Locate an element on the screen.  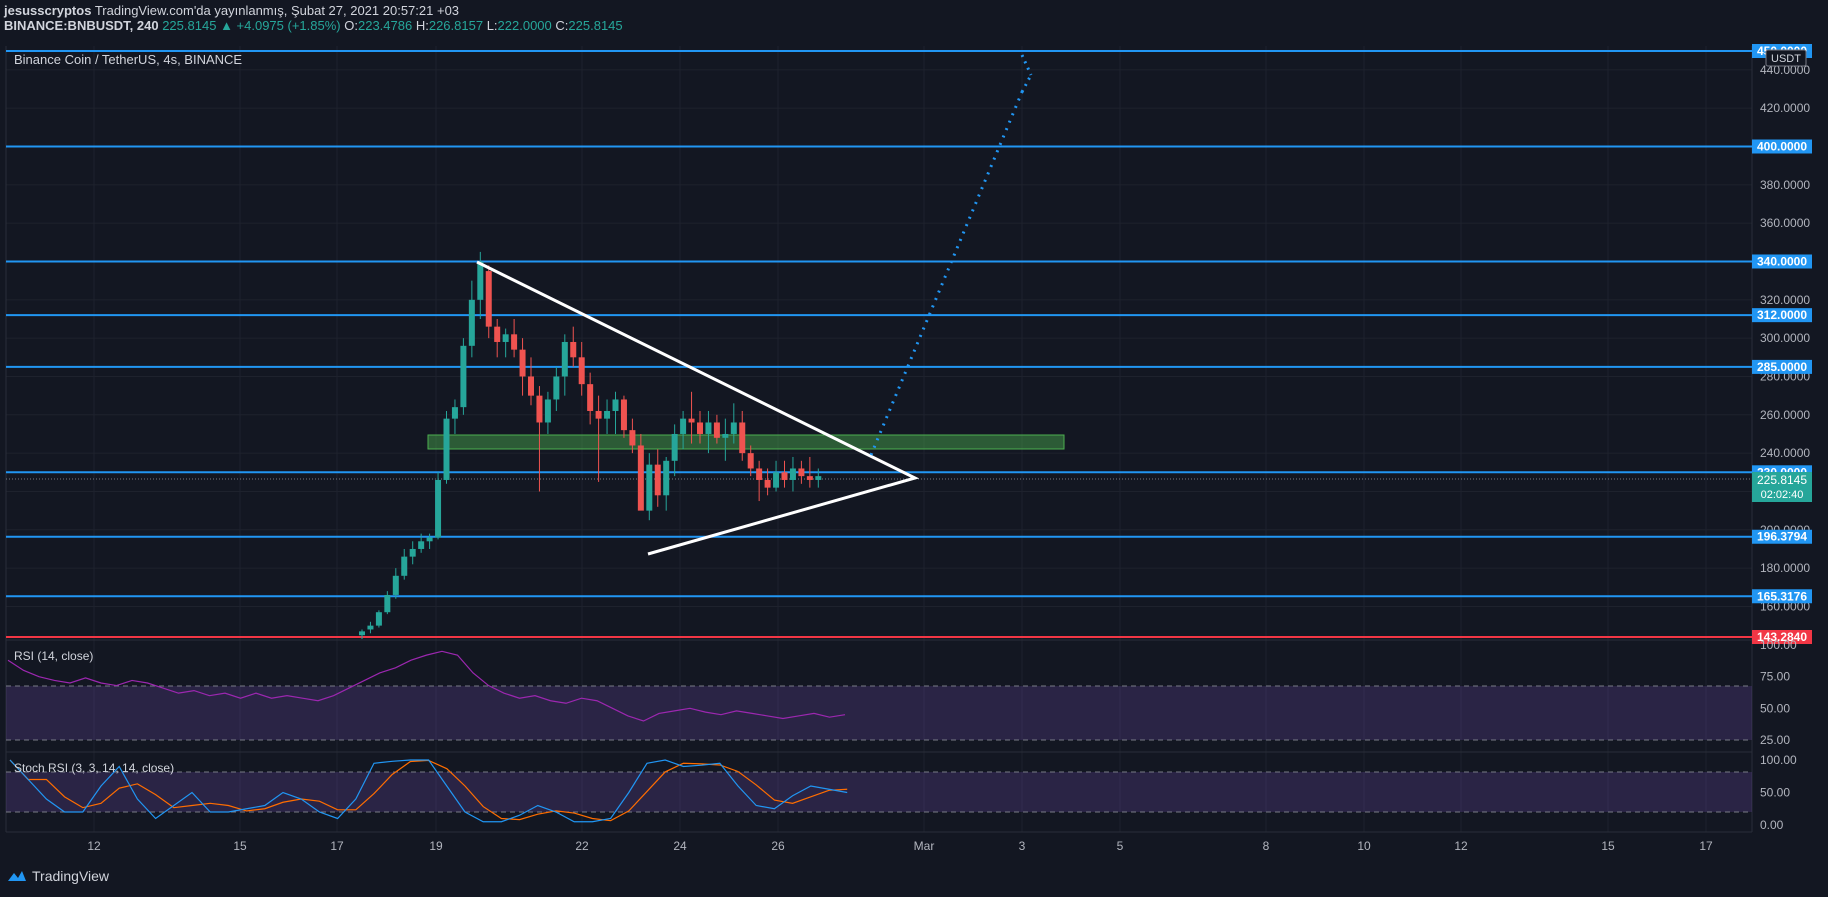
price-tick-label: 320.0000 is located at coordinates (1785, 300).